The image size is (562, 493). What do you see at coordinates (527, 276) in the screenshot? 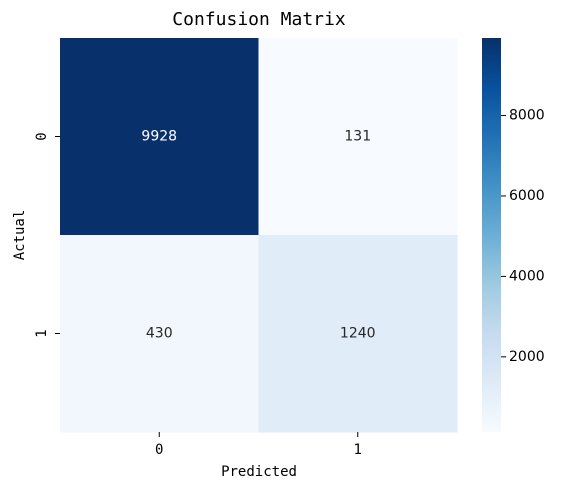
I see `colorbar-tick-label: 4000` at bounding box center [527, 276].